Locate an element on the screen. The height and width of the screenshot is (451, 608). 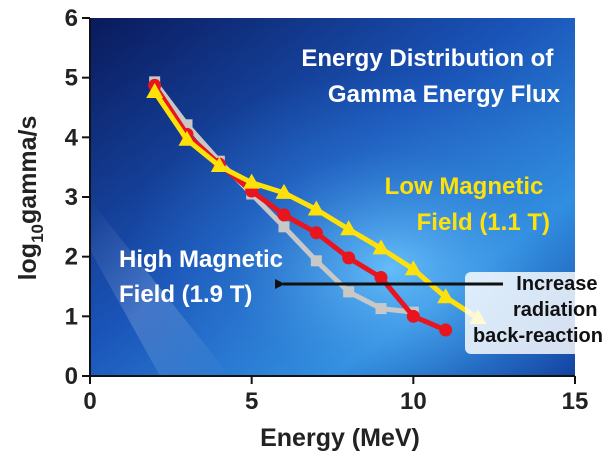
chart-title-line-2: Gamma Energy Flux is located at coordinates (444, 94).